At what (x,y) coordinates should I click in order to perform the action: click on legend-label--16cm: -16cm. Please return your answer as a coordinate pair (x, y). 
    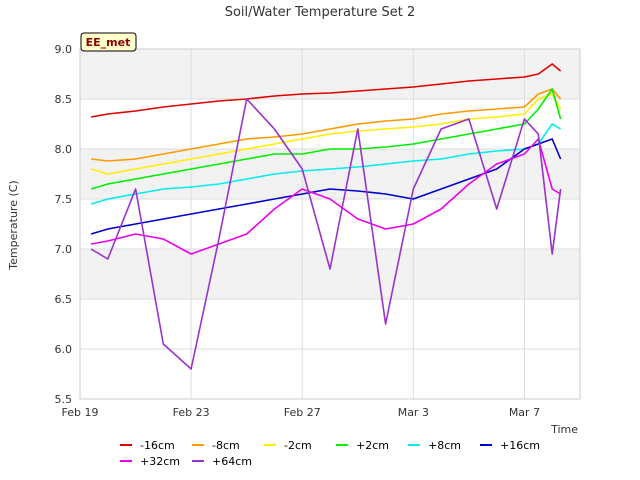
    Looking at the image, I should click on (157, 445).